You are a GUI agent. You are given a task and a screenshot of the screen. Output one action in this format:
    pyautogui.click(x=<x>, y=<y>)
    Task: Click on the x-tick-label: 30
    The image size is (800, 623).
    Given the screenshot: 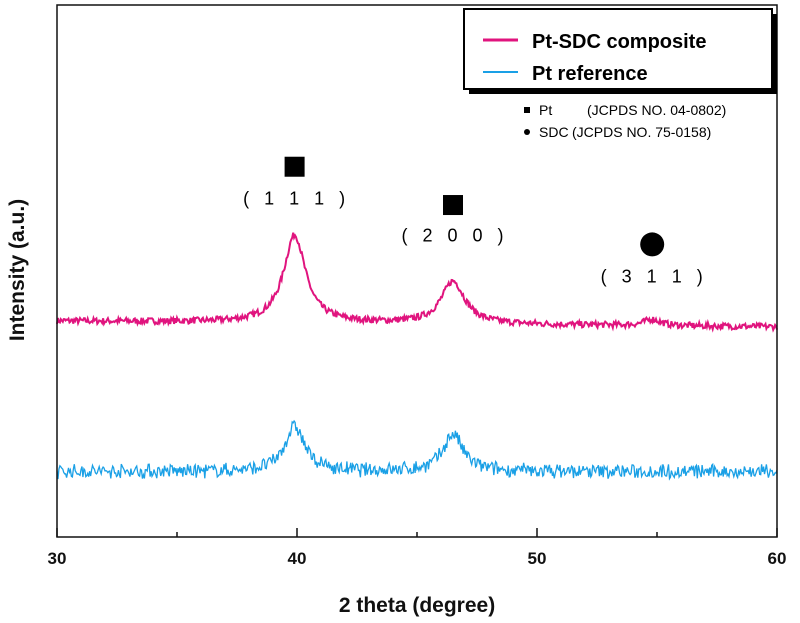 What is the action you would take?
    pyautogui.click(x=57, y=558)
    